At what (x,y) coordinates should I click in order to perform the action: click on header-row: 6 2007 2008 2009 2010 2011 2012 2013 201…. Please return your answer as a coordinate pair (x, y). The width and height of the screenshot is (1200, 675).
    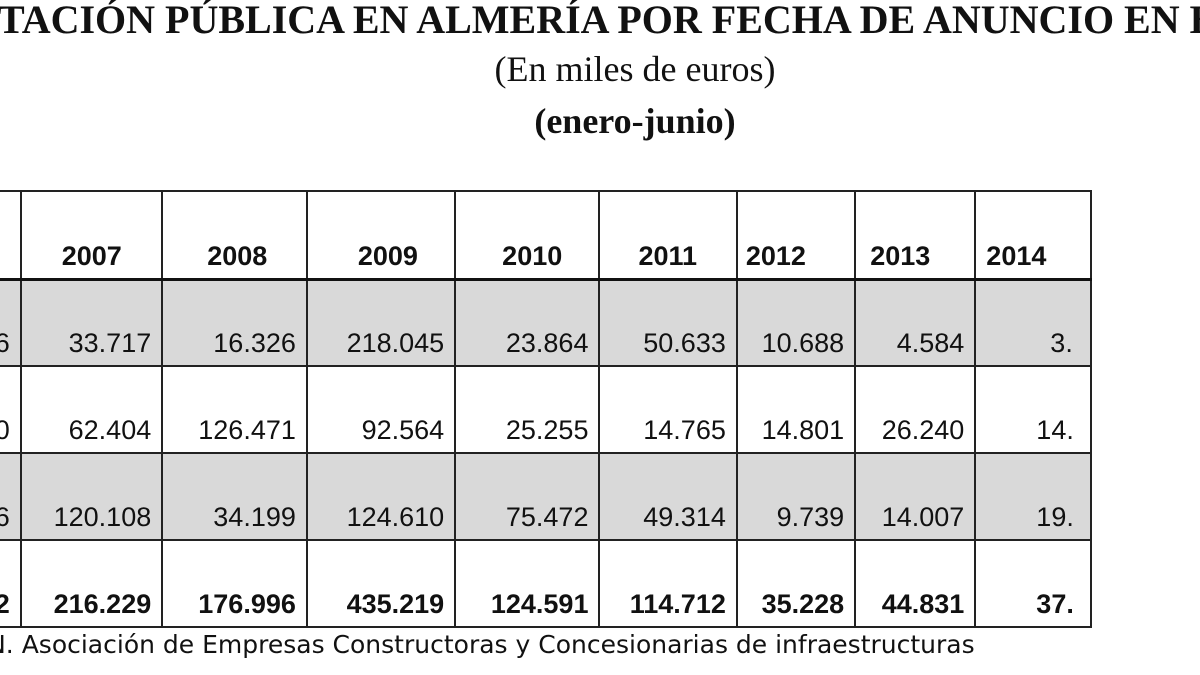
    Looking at the image, I should click on (546, 235).